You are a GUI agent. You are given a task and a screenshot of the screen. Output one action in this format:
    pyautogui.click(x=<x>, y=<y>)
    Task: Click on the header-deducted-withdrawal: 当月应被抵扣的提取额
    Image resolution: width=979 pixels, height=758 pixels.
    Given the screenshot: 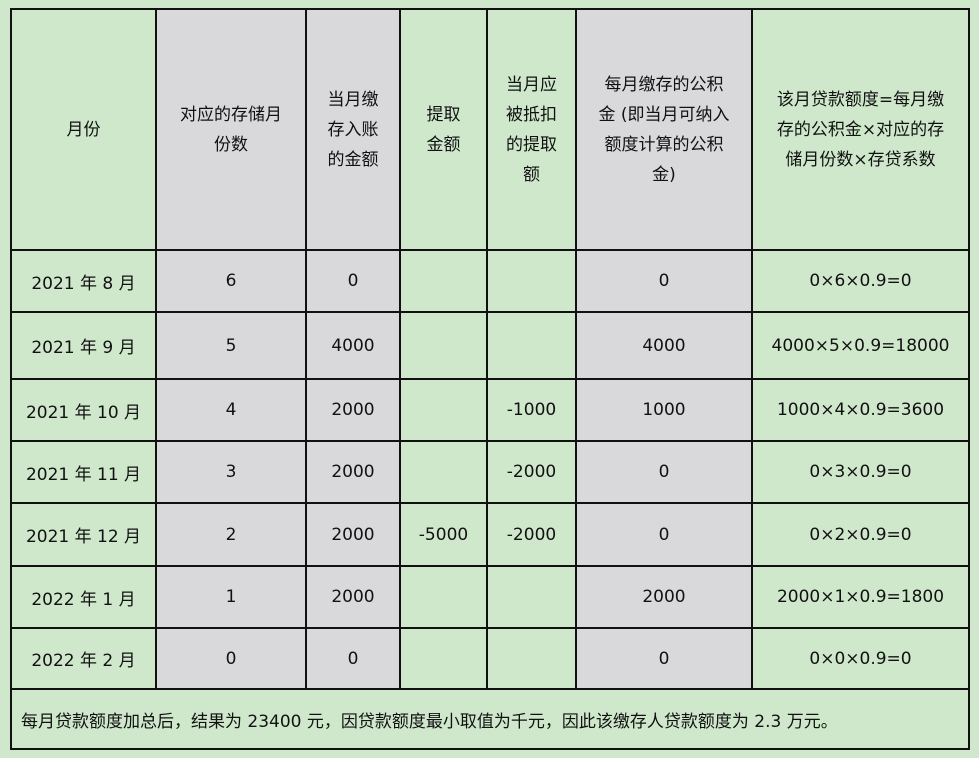 What is the action you would take?
    pyautogui.click(x=531, y=129)
    